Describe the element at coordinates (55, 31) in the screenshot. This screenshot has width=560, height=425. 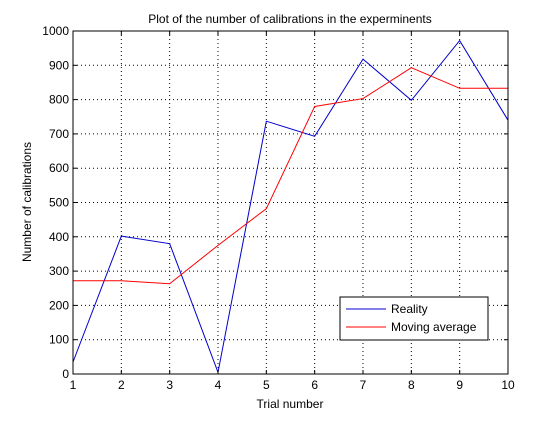
I see `y-tick-label: 1000` at that location.